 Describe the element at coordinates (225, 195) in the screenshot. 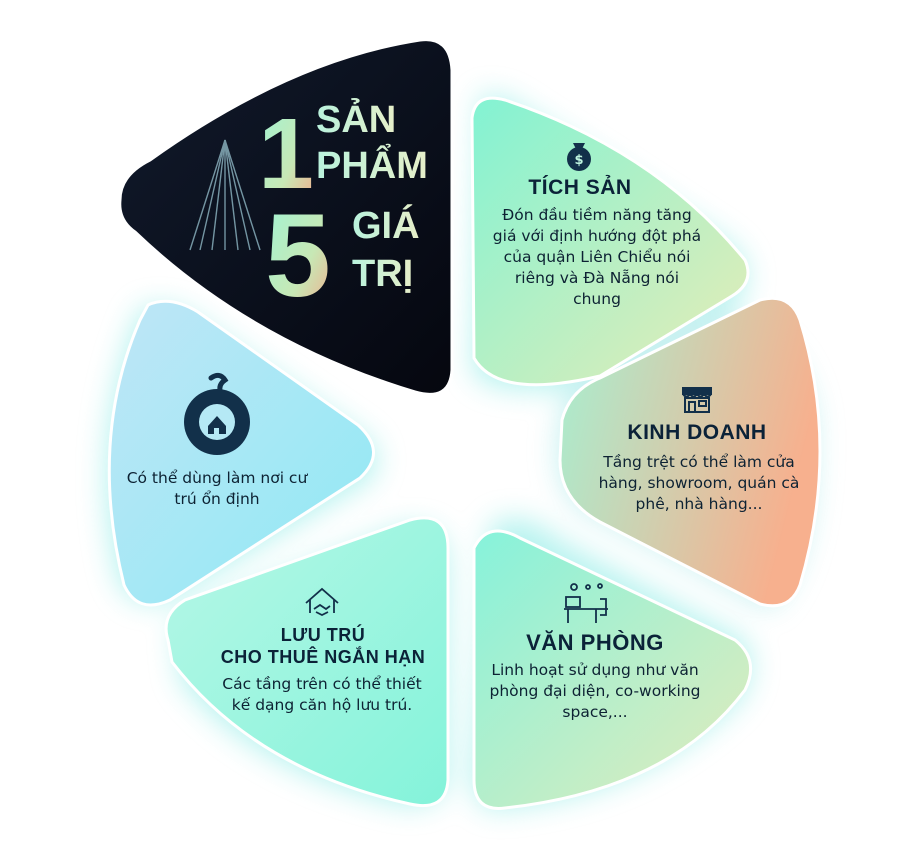

I see `tower-icon` at that location.